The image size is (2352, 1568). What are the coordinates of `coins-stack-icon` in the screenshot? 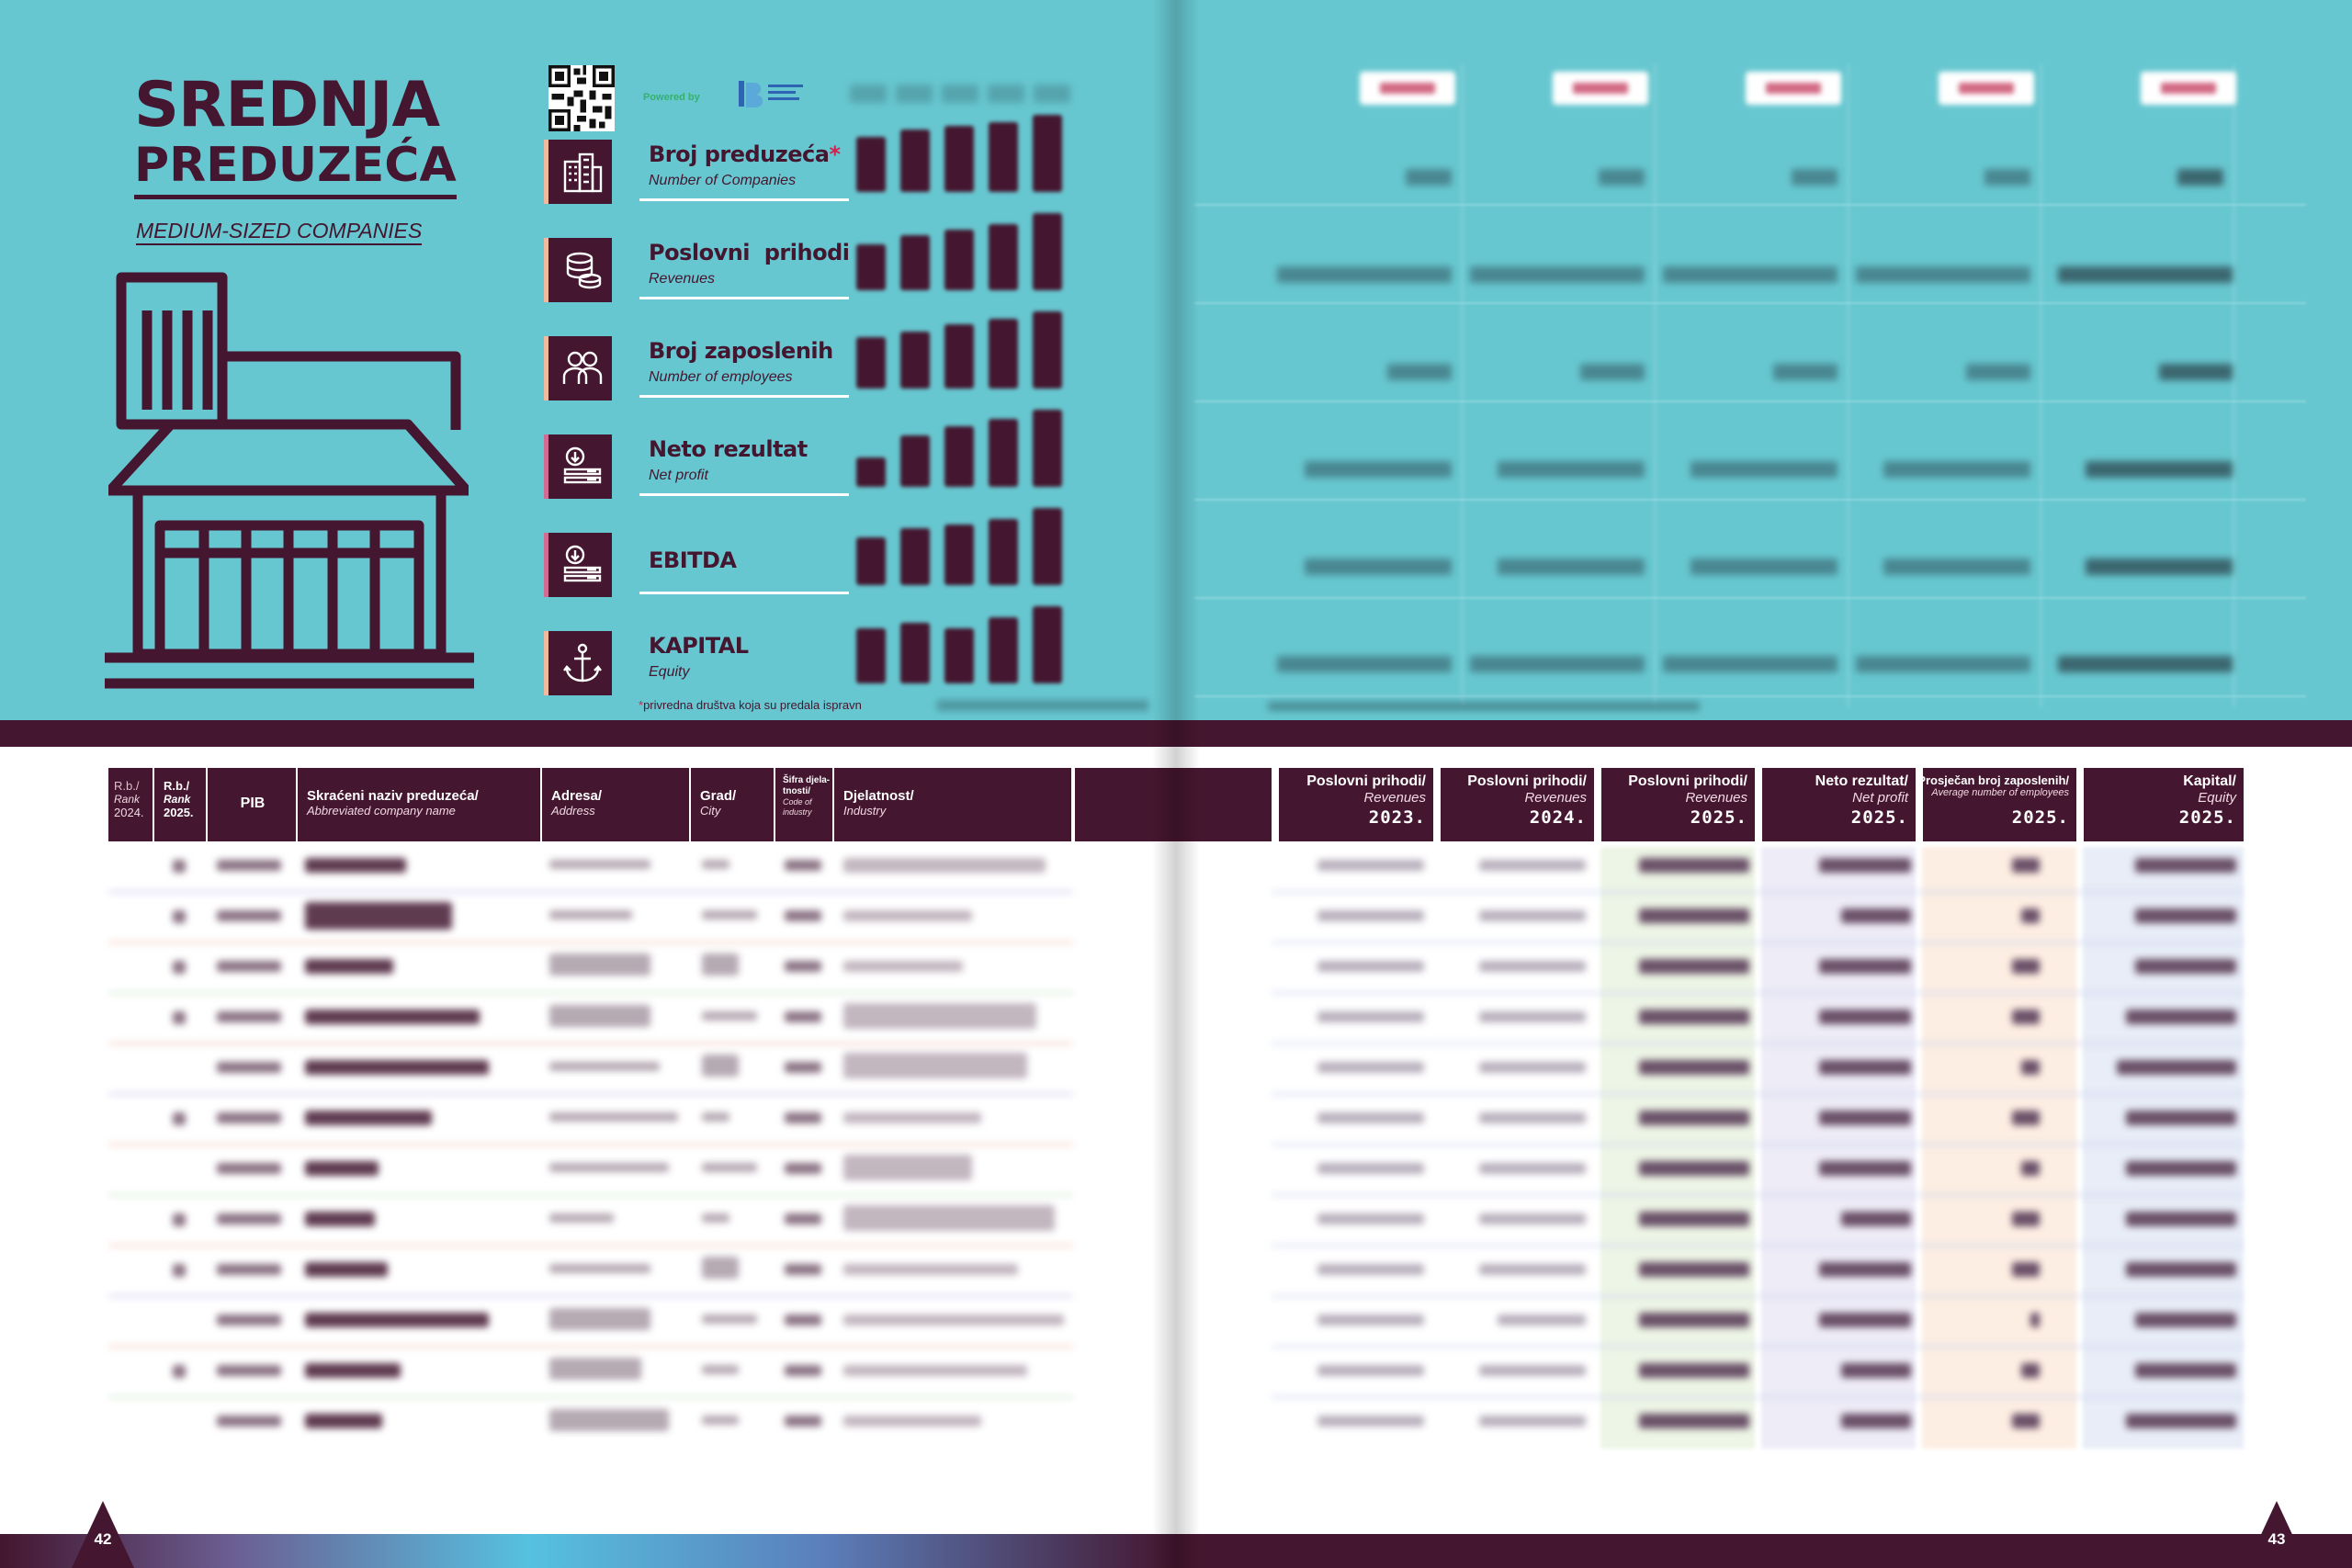 It's located at (578, 270).